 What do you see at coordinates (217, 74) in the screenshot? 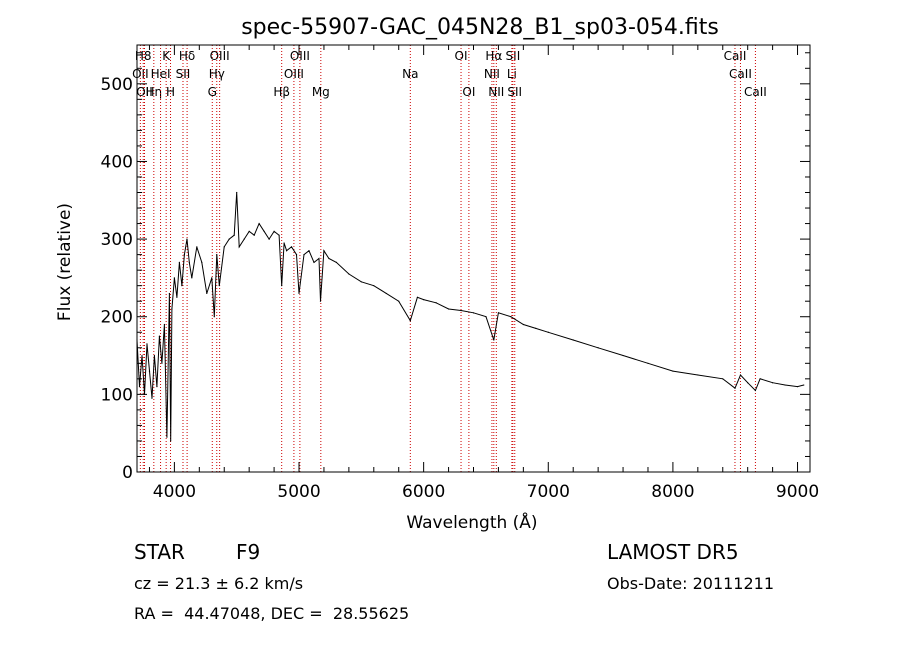
I see `spectral-line-label: Hγ` at bounding box center [217, 74].